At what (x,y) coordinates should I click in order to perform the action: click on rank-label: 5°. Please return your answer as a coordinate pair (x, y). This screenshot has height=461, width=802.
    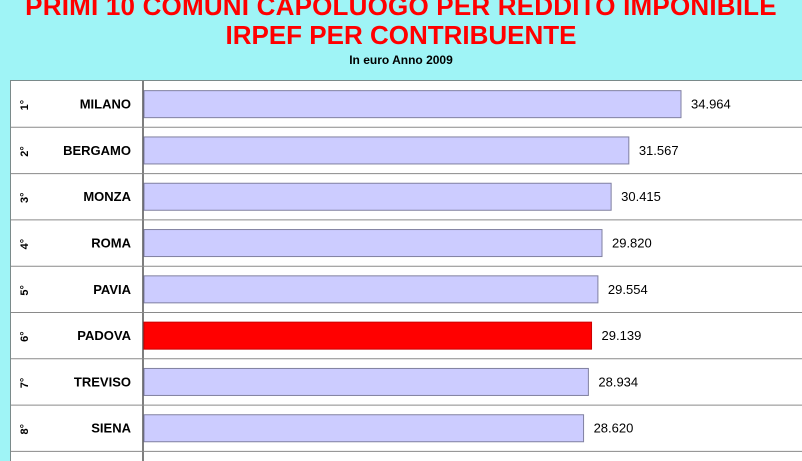
    Looking at the image, I should click on (25, 290).